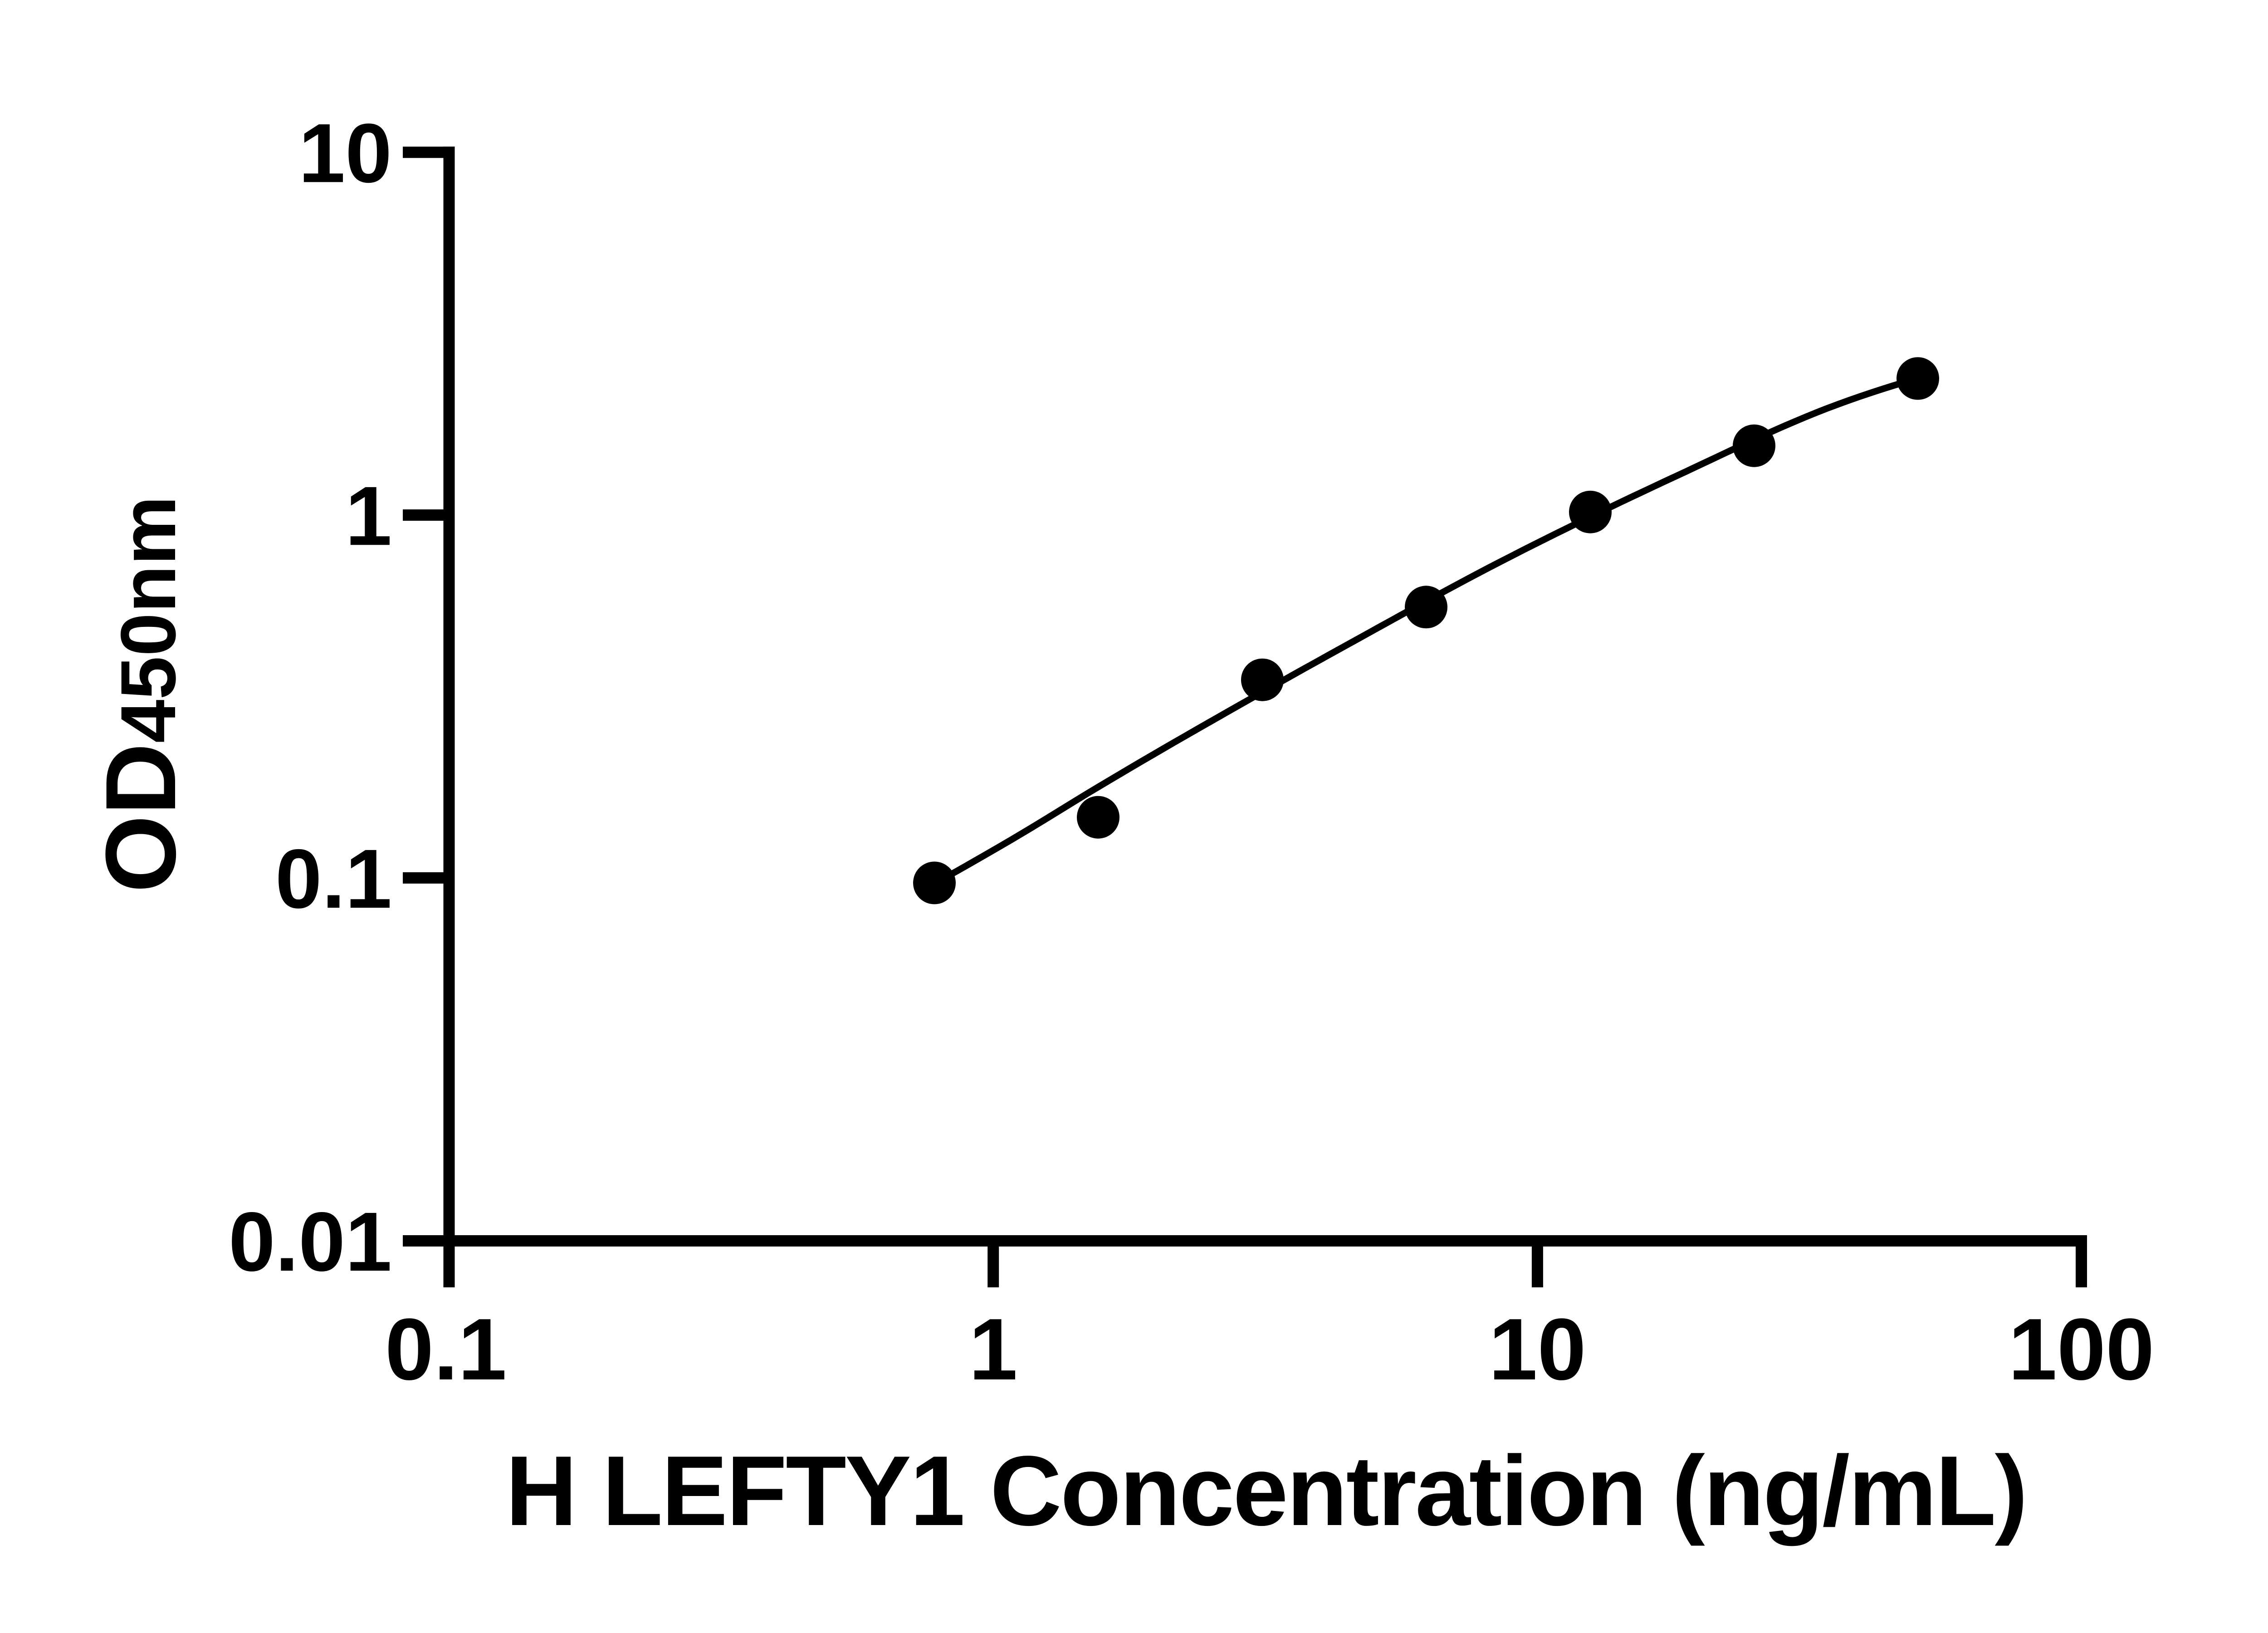 This screenshot has width=2268, height=1633. Describe the element at coordinates (2081, 1349) in the screenshot. I see `svg-text: 100` at that location.